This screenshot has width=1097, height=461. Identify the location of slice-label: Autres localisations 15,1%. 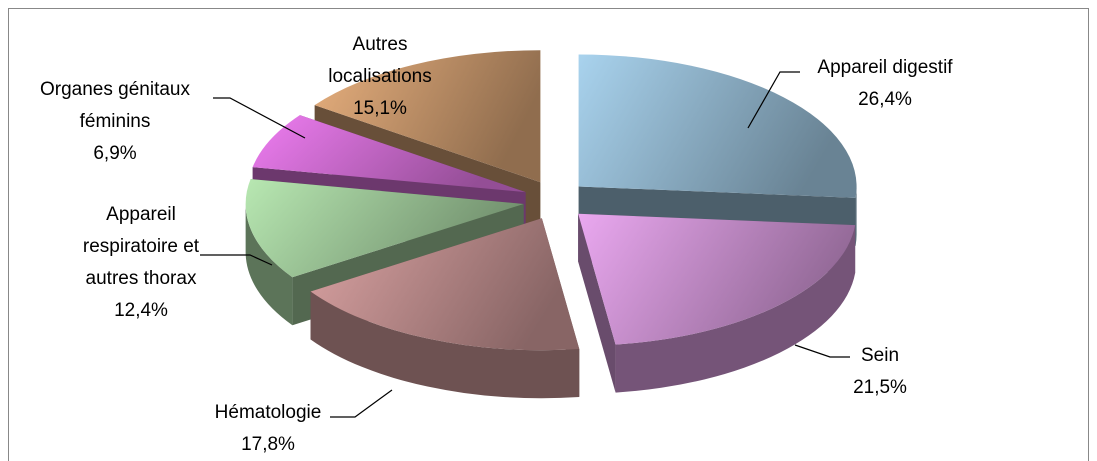
(380, 77).